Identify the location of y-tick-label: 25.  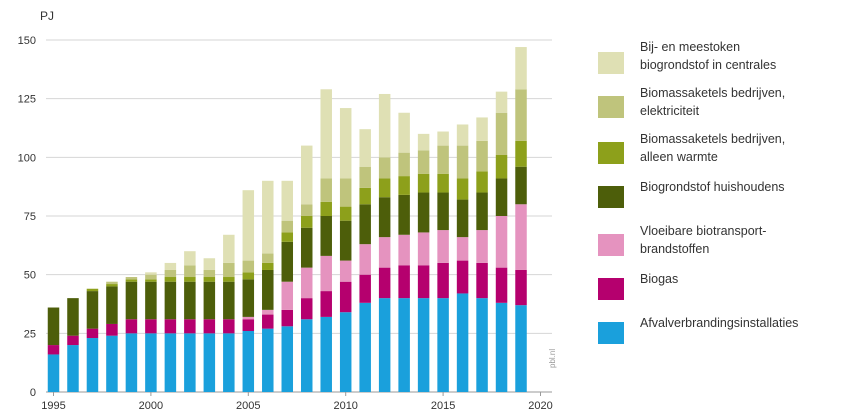
(30, 334).